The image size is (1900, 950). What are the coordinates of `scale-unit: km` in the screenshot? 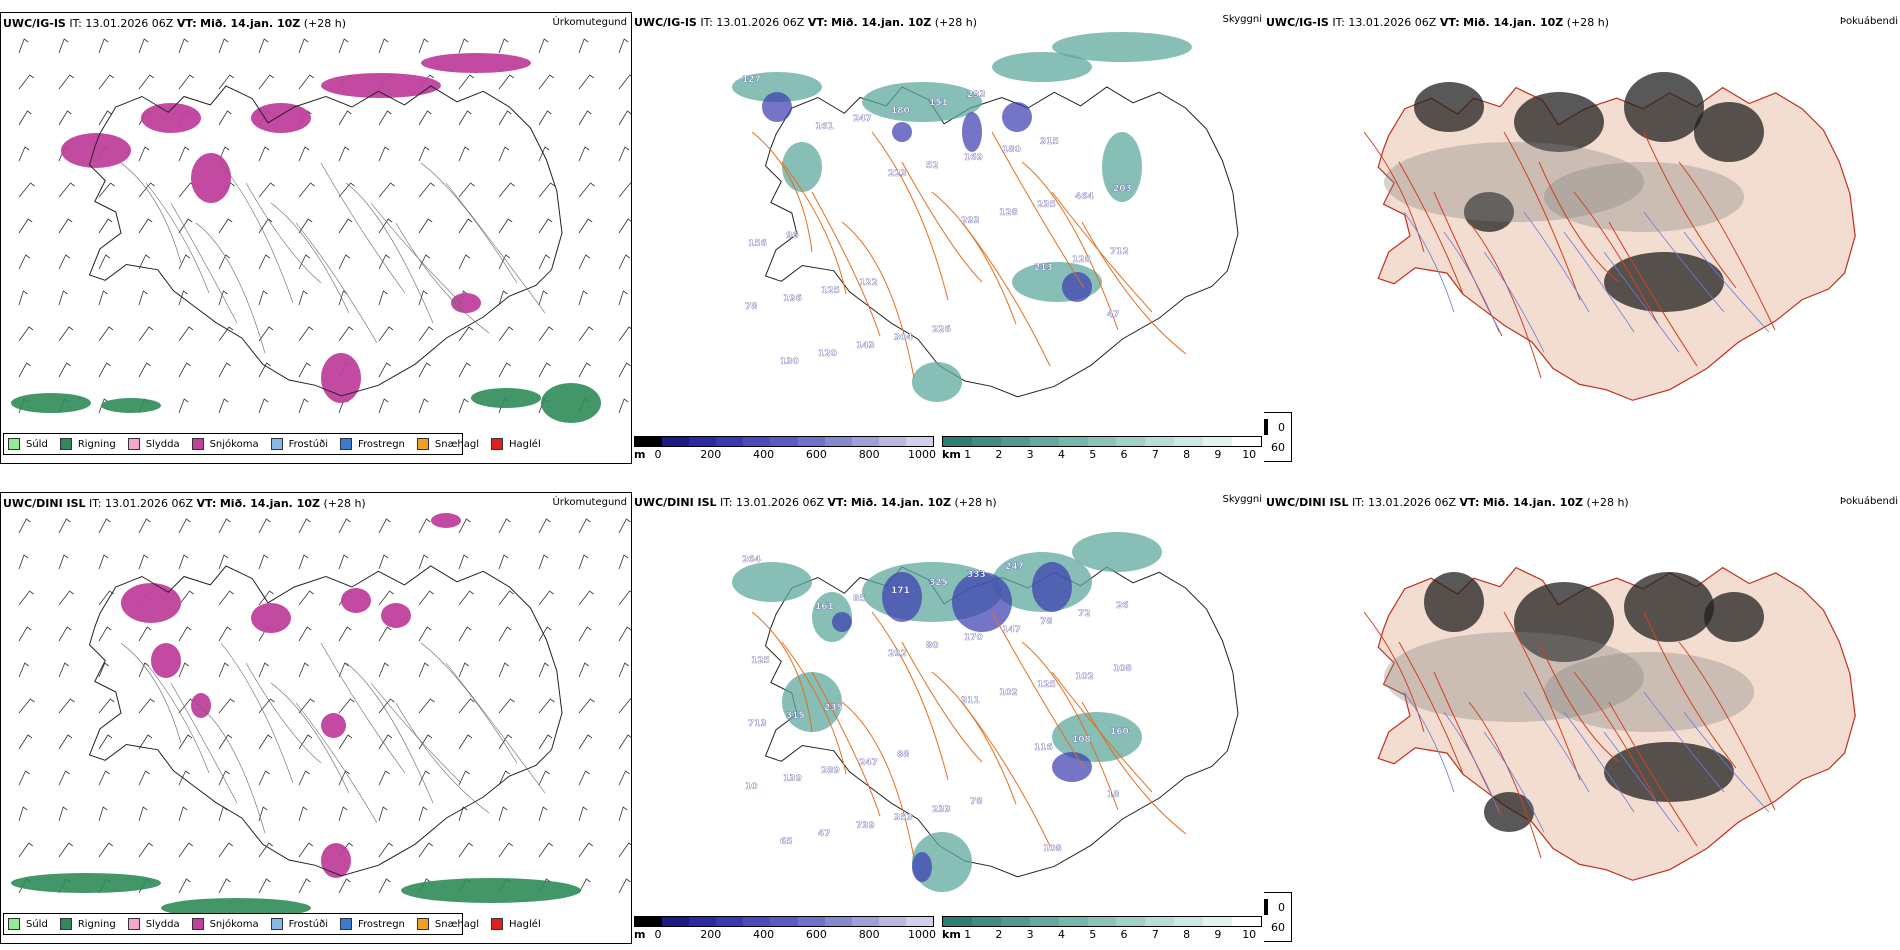 It's located at (951, 934).